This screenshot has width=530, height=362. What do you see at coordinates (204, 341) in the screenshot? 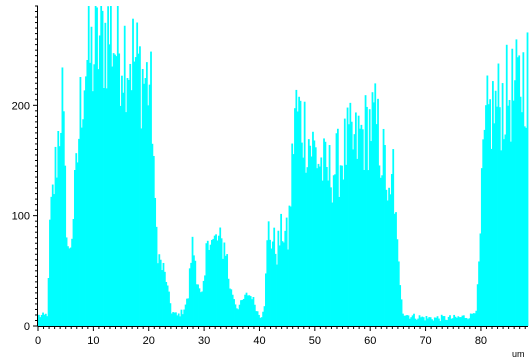
I see `x-tick-label: 30` at bounding box center [204, 341].